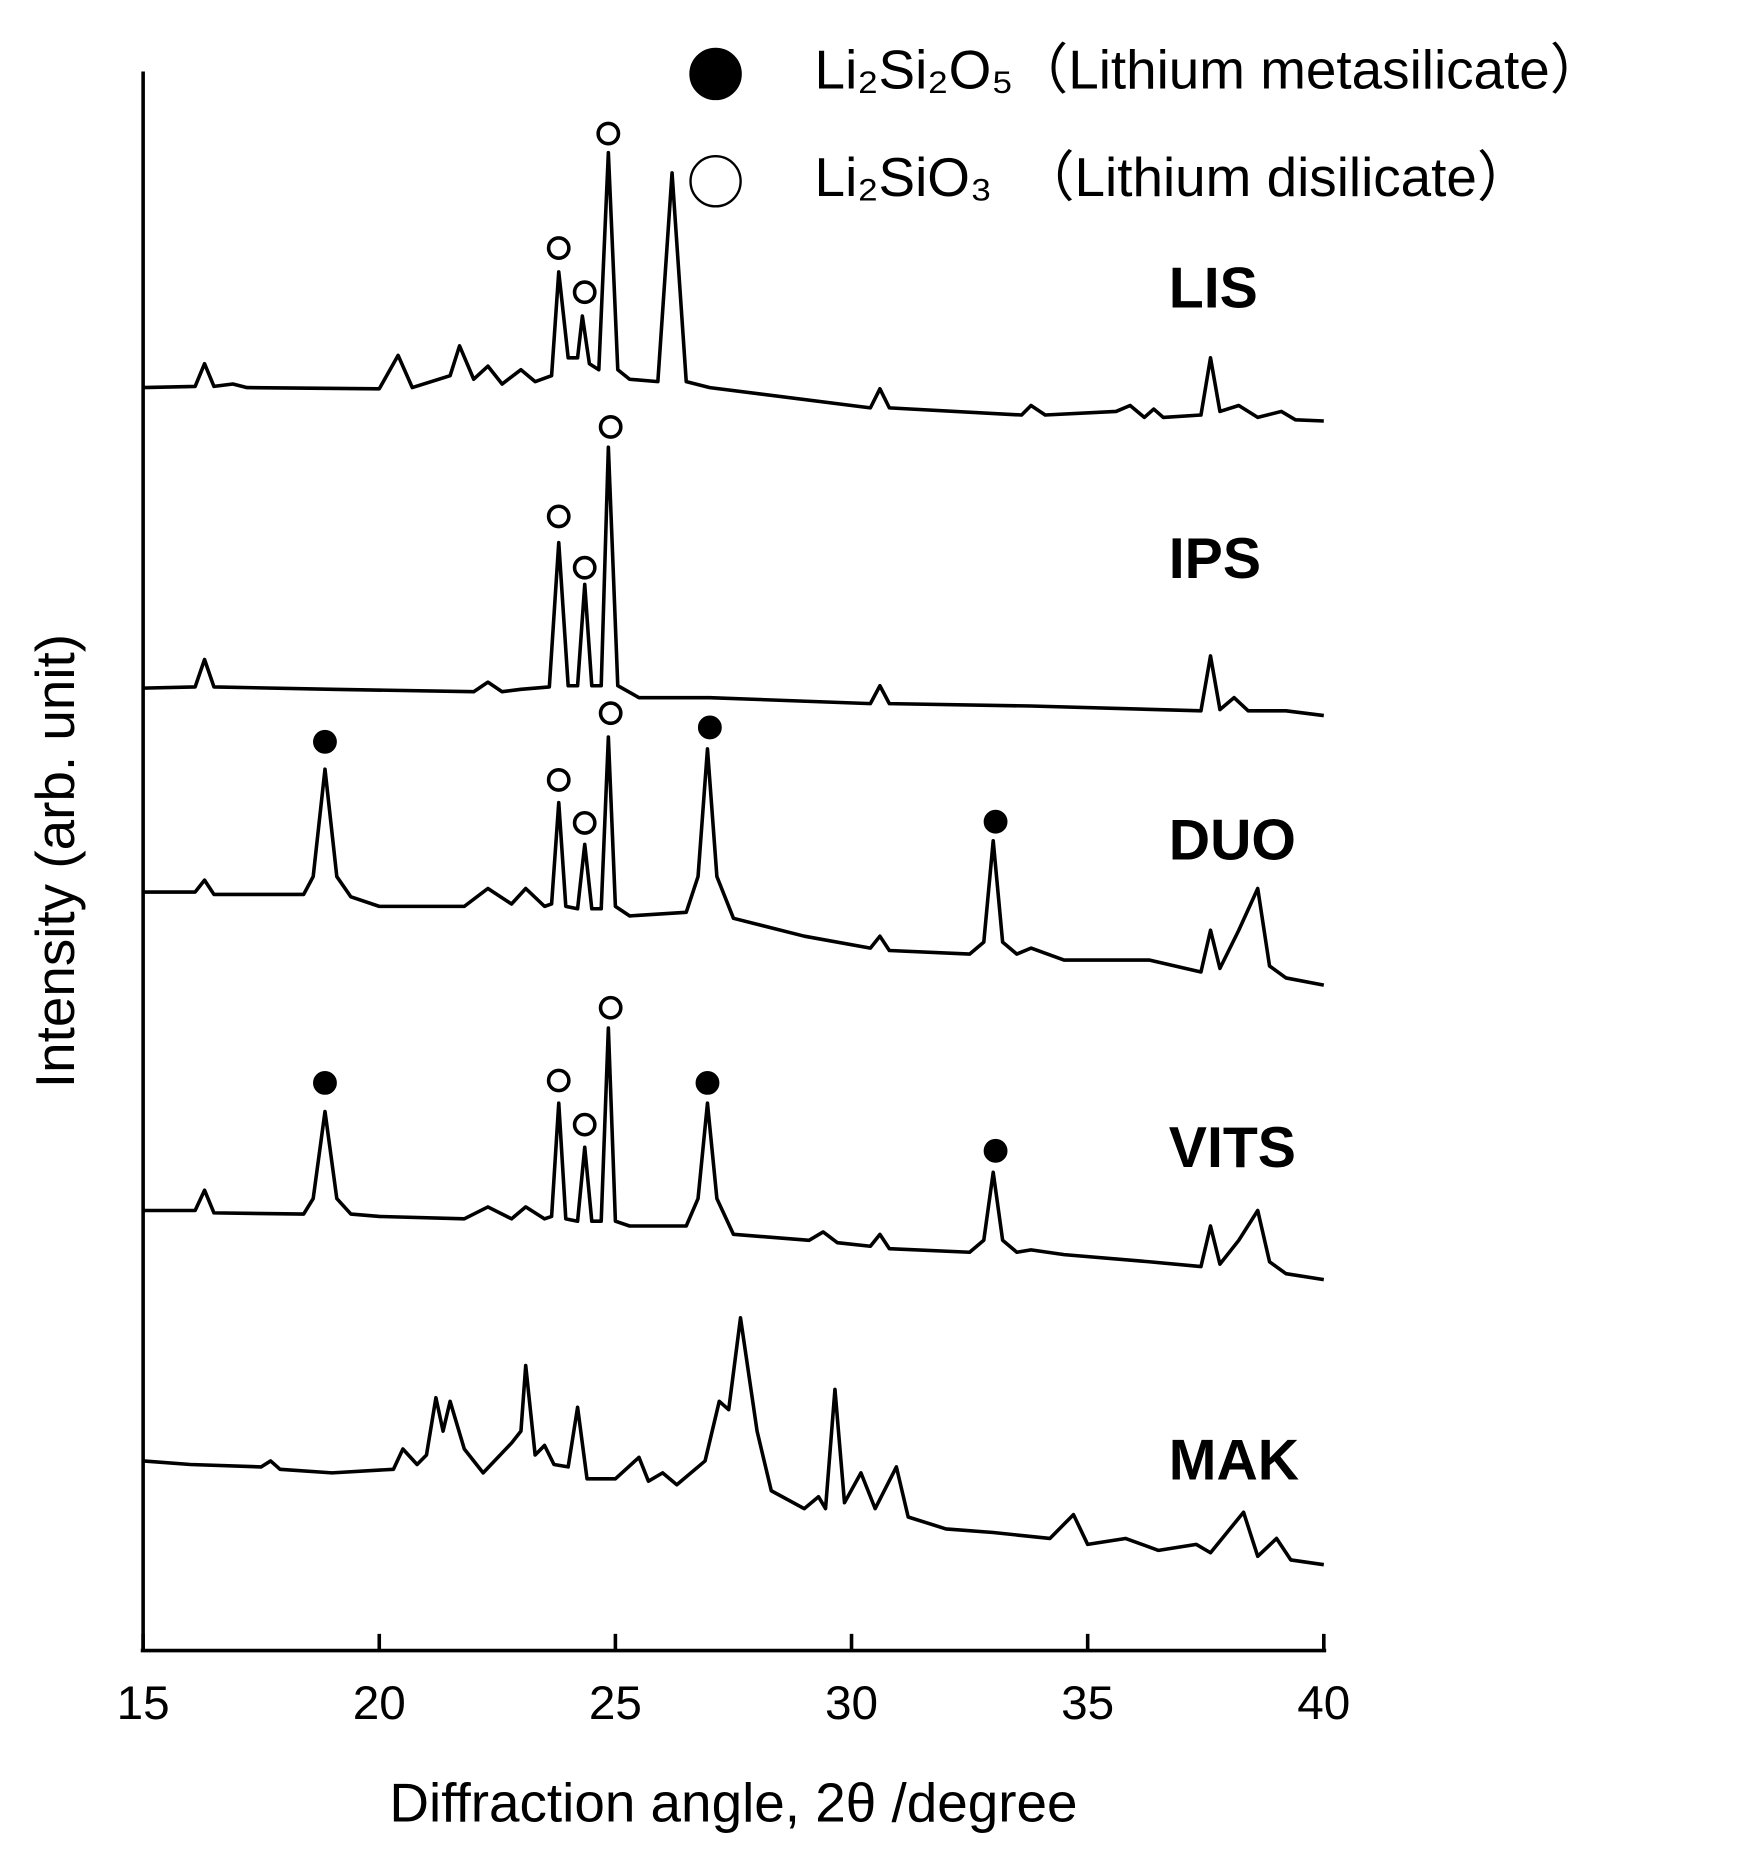 The width and height of the screenshot is (1746, 1870). What do you see at coordinates (1323, 1703) in the screenshot?
I see `x-tick-label: 40` at bounding box center [1323, 1703].